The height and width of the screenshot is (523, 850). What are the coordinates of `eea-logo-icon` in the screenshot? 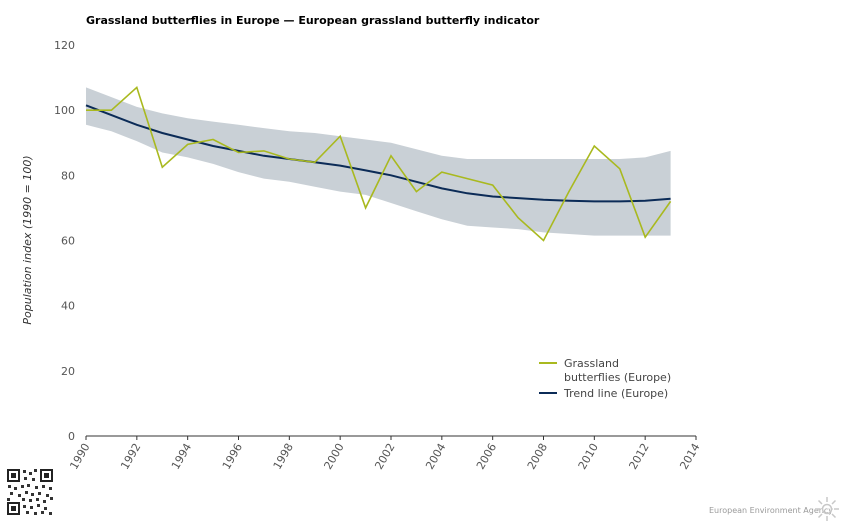 It's located at (827, 509).